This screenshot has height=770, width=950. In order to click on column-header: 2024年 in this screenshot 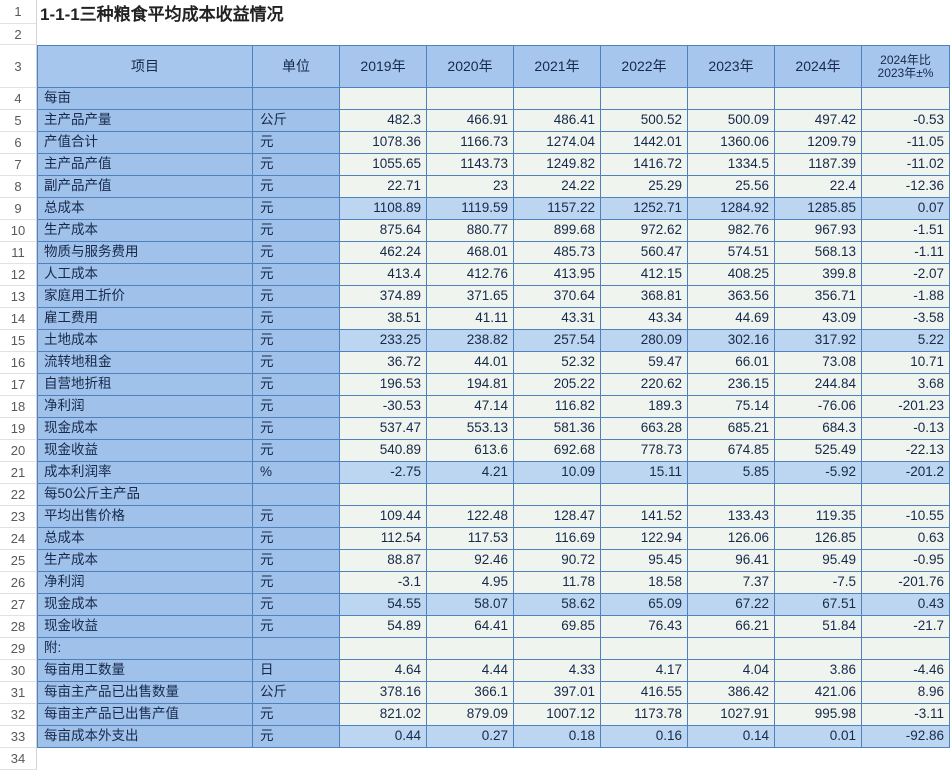, I will do `click(818, 66)`.